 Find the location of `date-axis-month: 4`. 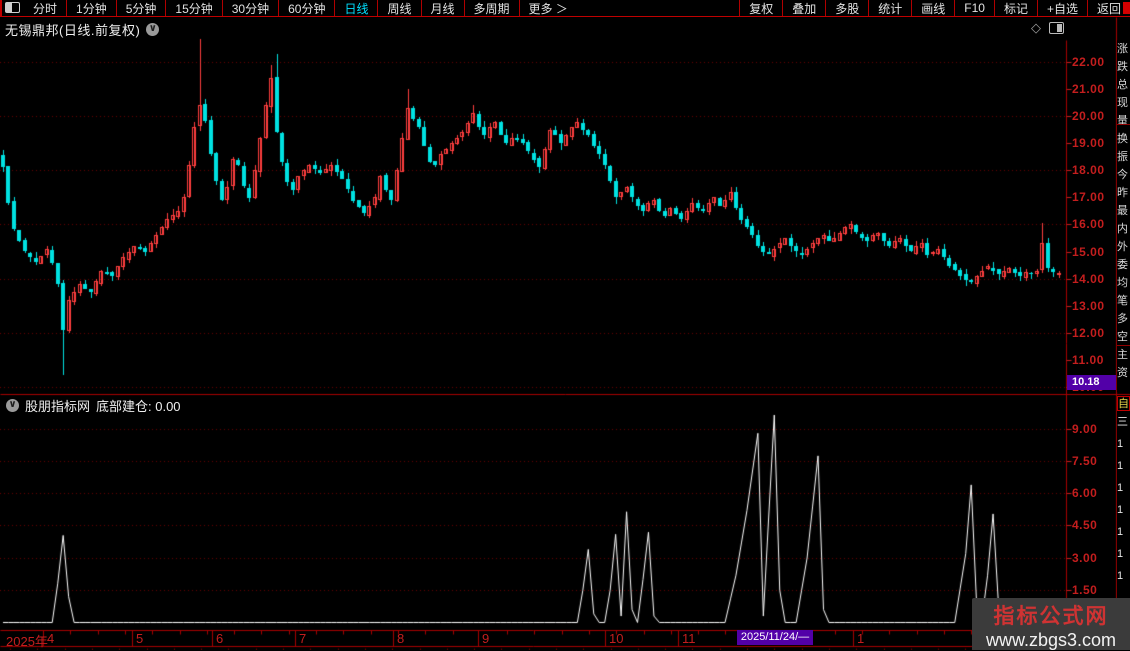

date-axis-month: 4 is located at coordinates (51, 638).